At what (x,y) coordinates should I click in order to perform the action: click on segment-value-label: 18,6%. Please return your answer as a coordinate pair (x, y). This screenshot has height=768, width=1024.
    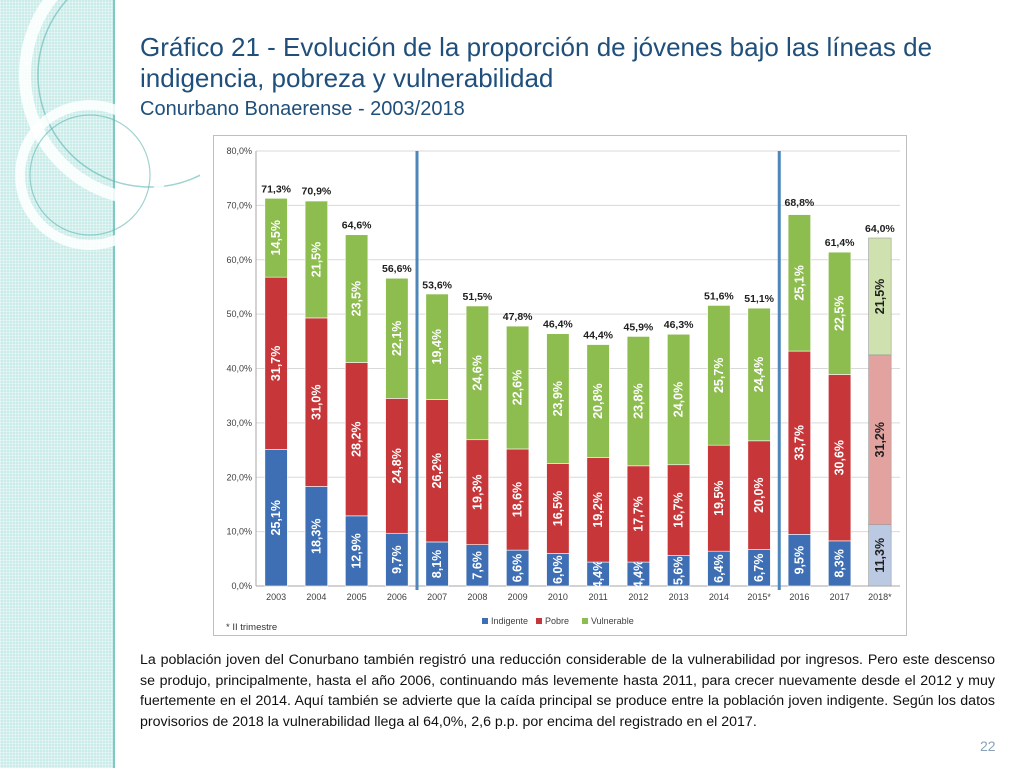
    Looking at the image, I should click on (518, 499).